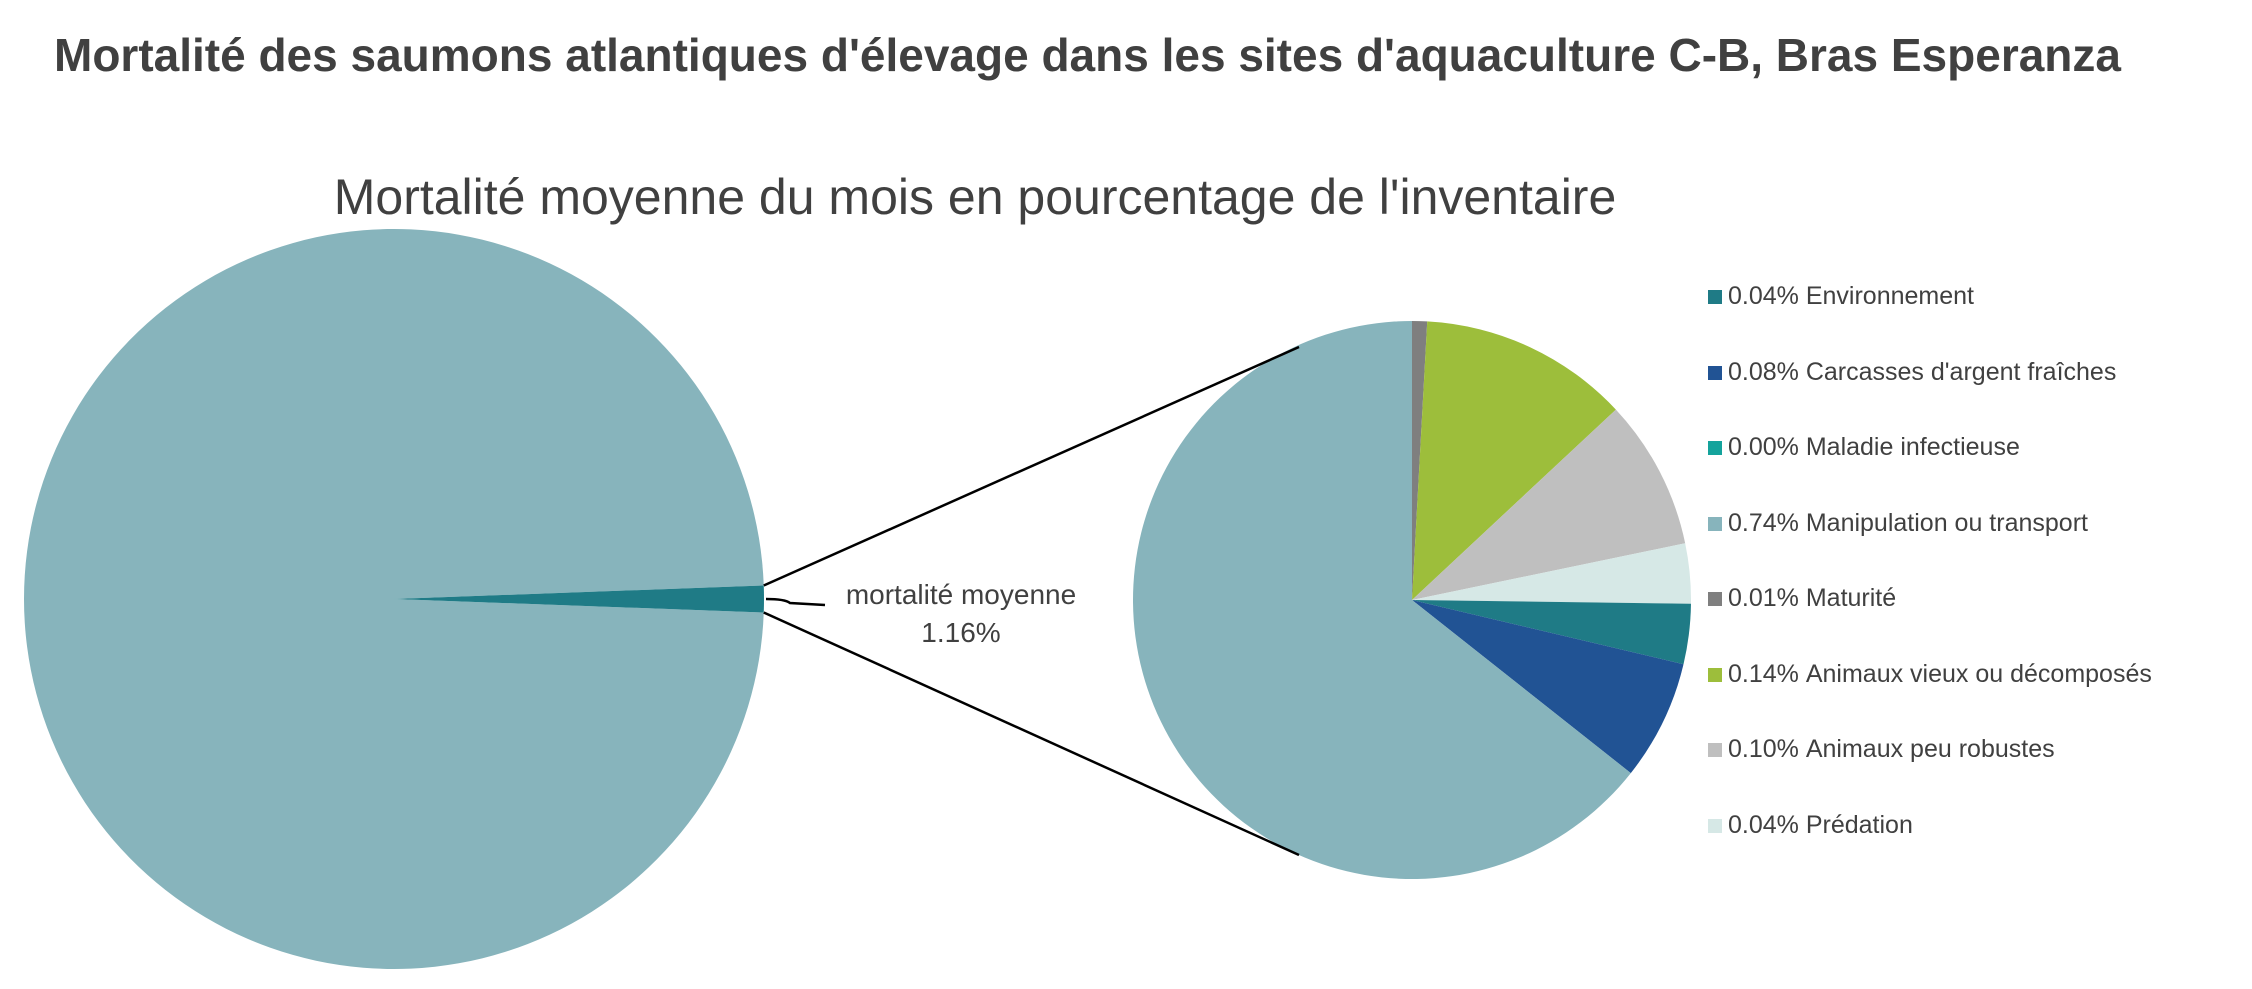 This screenshot has height=989, width=2252. What do you see at coordinates (1946, 522) in the screenshot?
I see `legend-label: Manipulation ou transport` at bounding box center [1946, 522].